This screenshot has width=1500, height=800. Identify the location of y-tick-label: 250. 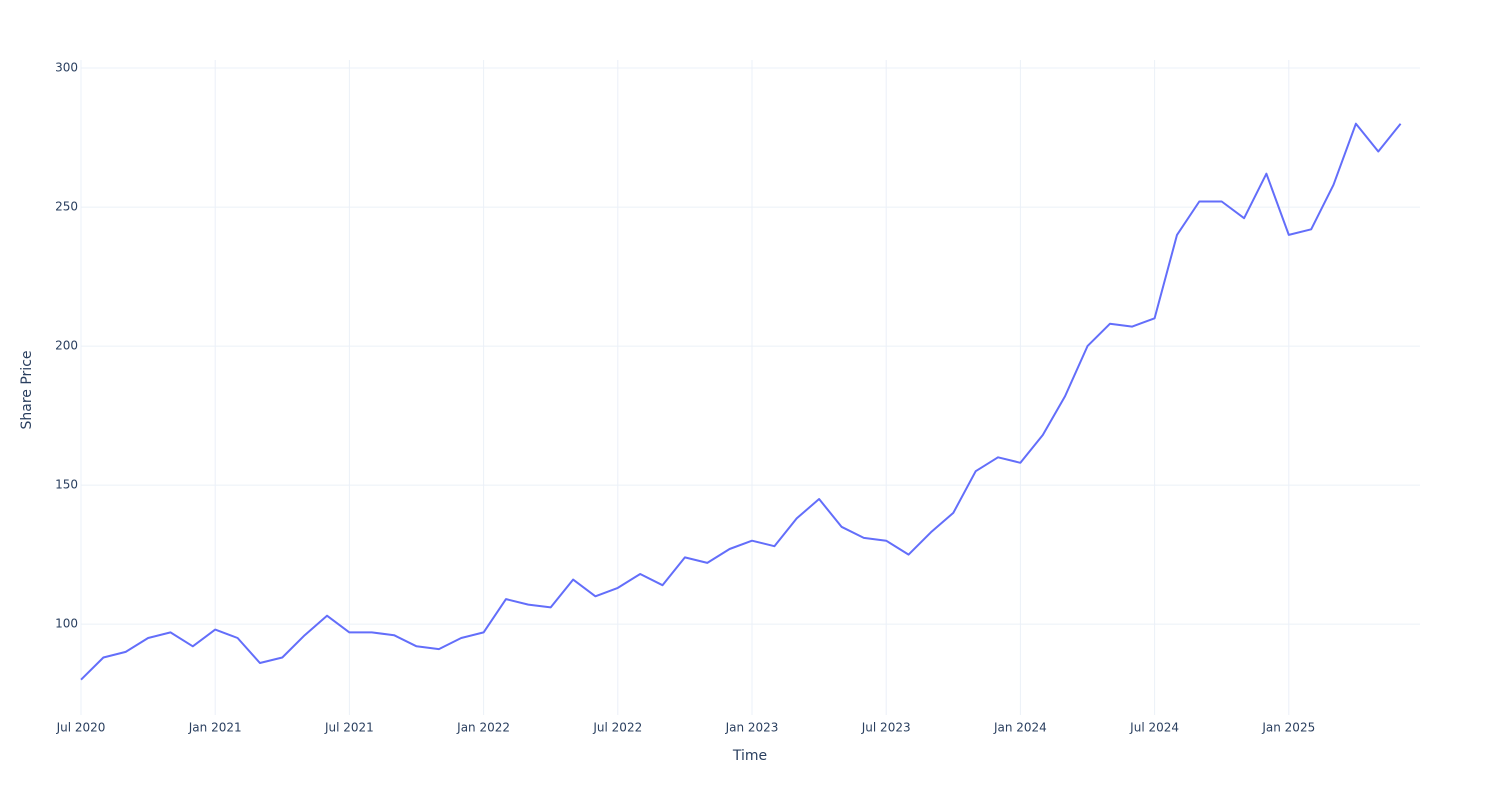
(66, 207).